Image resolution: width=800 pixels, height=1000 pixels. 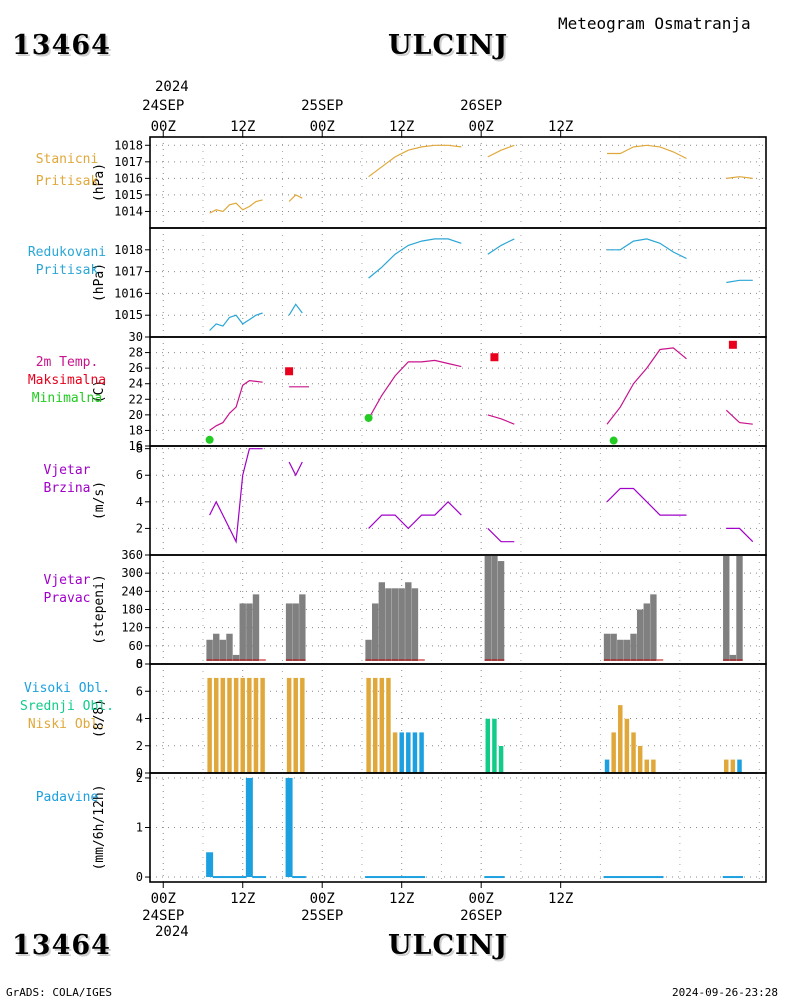 I want to click on y-tick-label: 24, so click(x=136, y=384).